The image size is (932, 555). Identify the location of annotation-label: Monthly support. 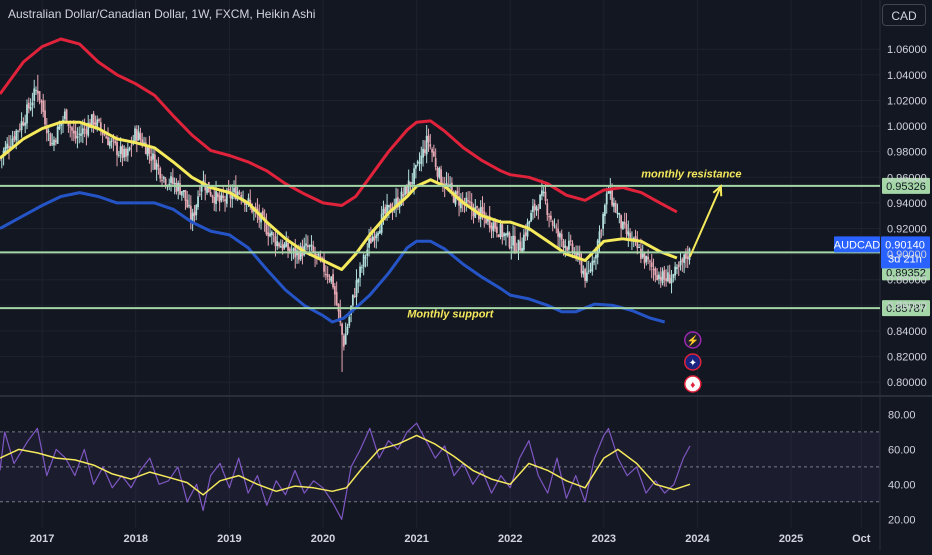
(450, 315).